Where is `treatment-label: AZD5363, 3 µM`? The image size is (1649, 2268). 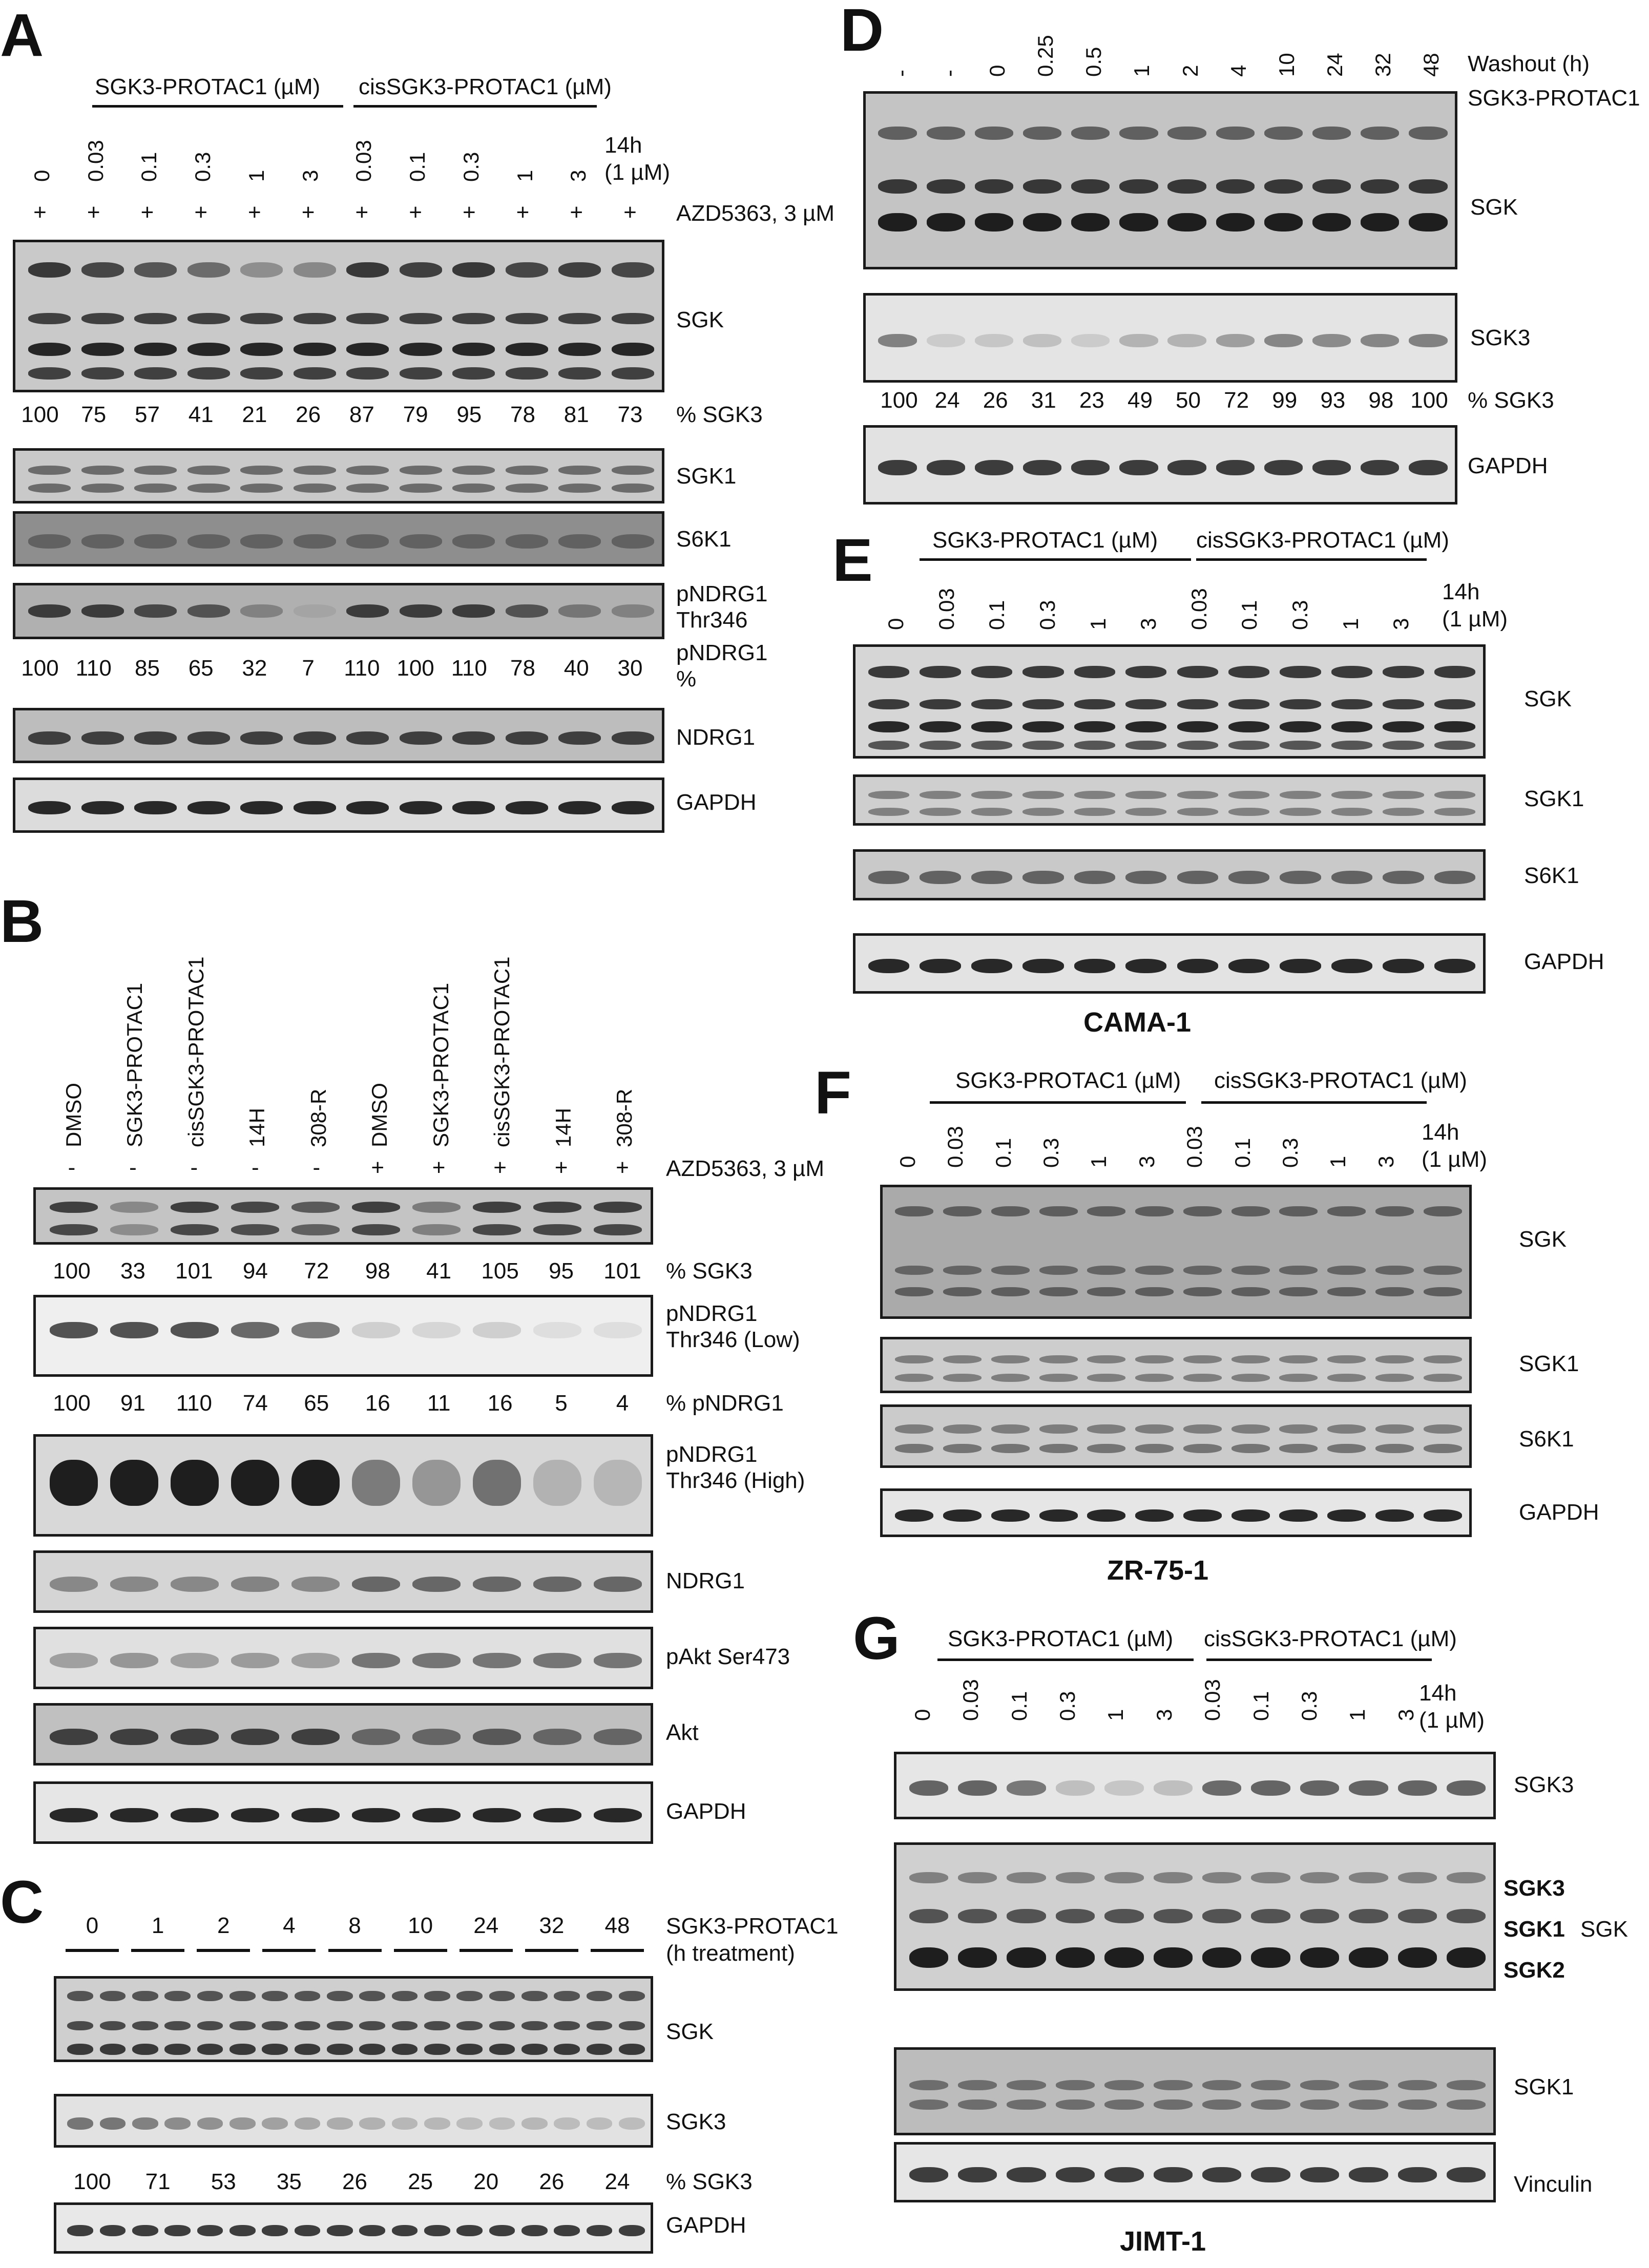
treatment-label: AZD5363, 3 µM is located at coordinates (755, 213).